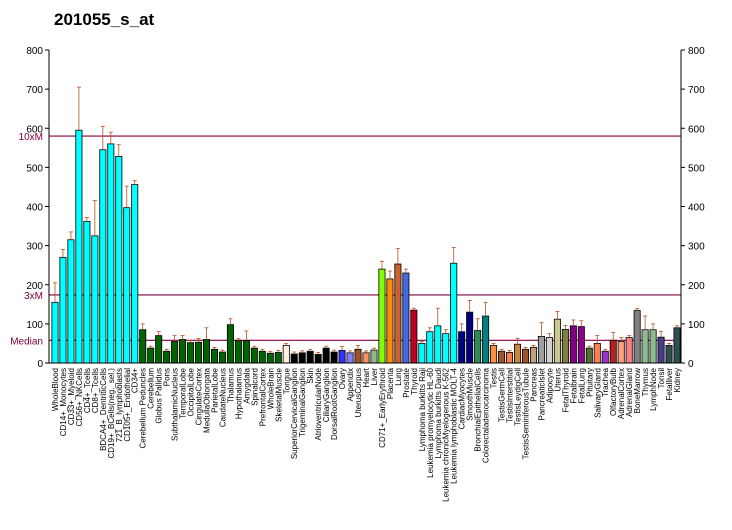 The width and height of the screenshot is (732, 530). What do you see at coordinates (653, 388) in the screenshot?
I see `x-tick-label: LymphNode` at bounding box center [653, 388].